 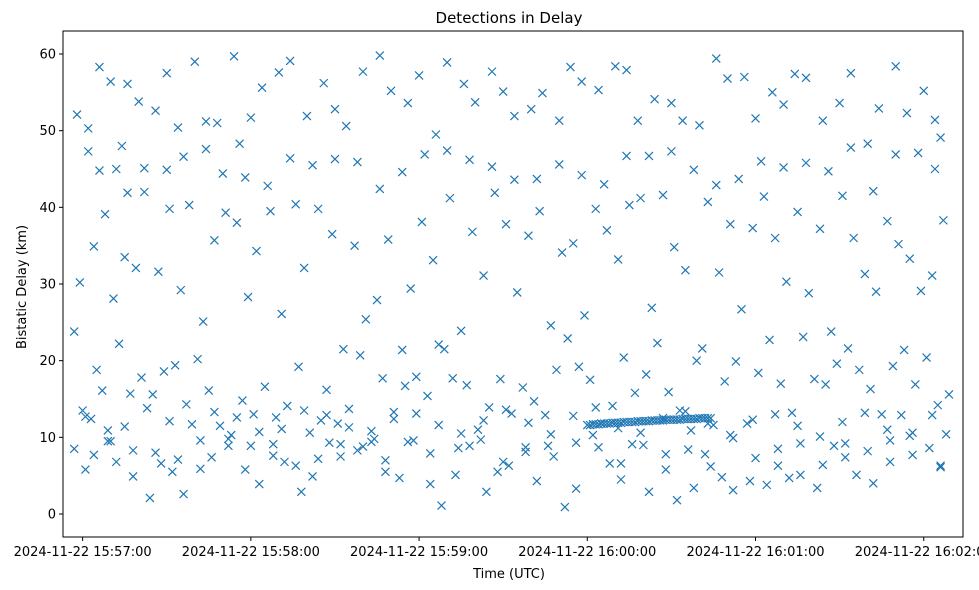 What do you see at coordinates (51, 285) in the screenshot?
I see `y-axis: 0 10 20 30 40 50 60` at bounding box center [51, 285].